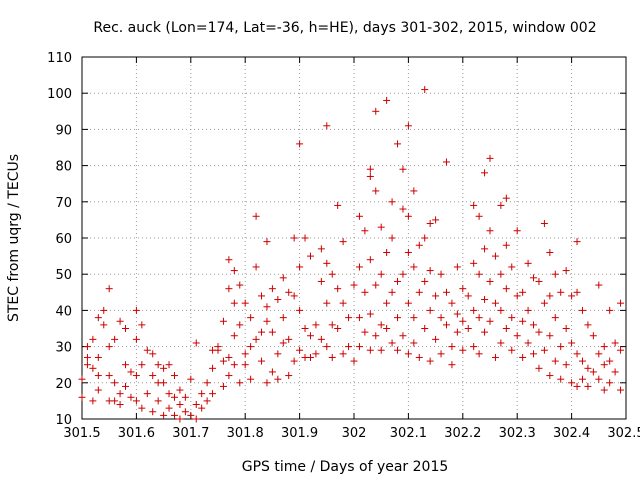 The width and height of the screenshot is (640, 480). I want to click on x-tick-label: 302.1, so click(408, 433).